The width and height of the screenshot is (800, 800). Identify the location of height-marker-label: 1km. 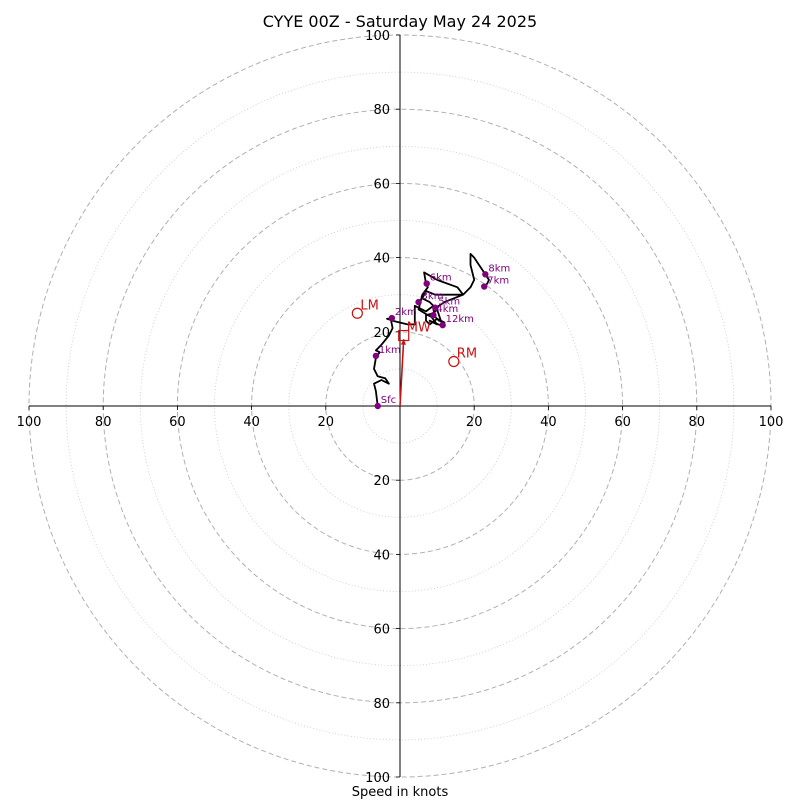
(390, 350).